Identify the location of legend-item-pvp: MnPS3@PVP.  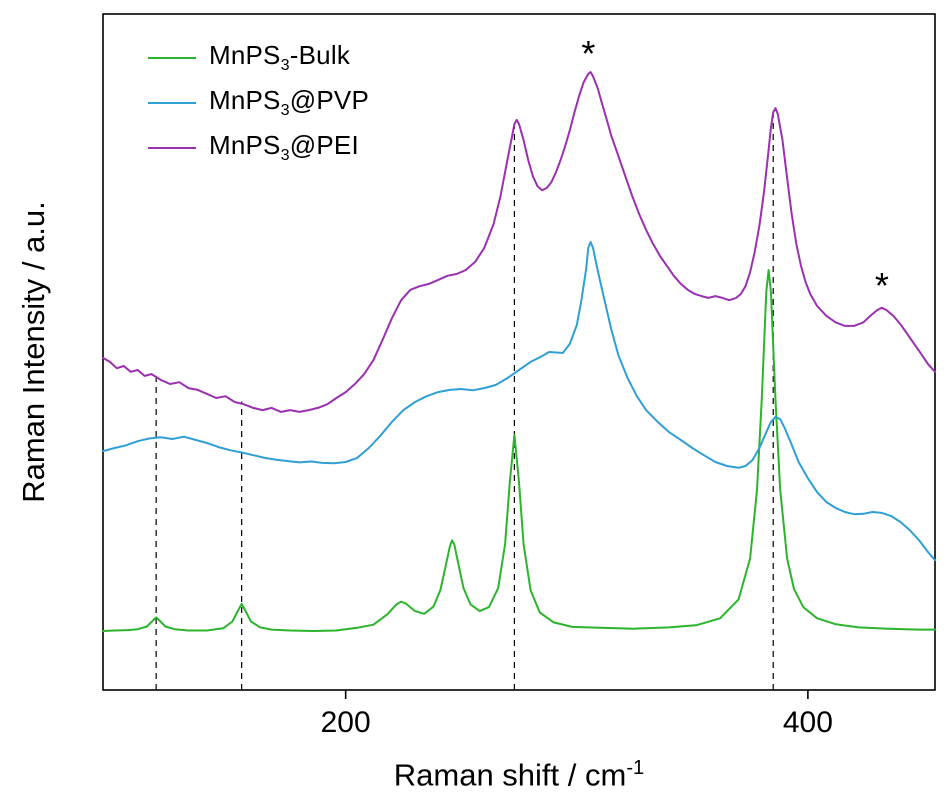
(258, 103).